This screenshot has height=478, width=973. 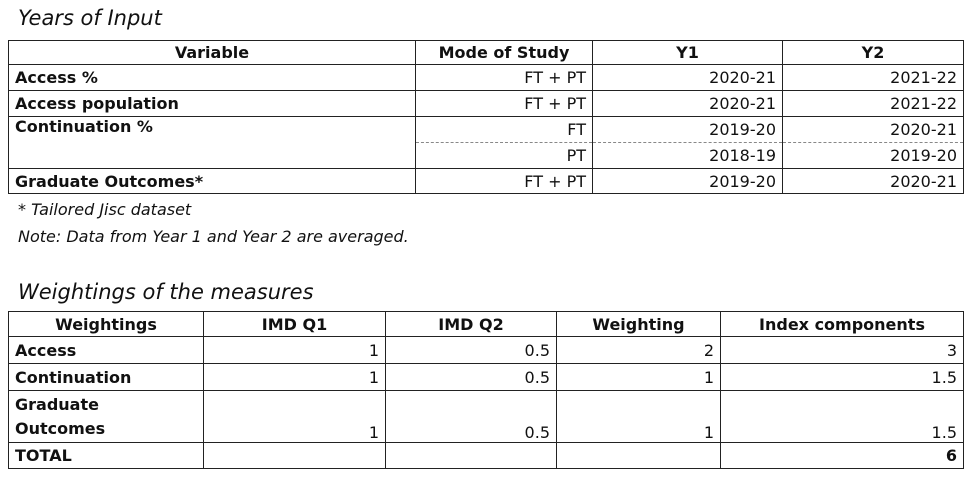 What do you see at coordinates (212, 77) in the screenshot?
I see `cell: Access %` at bounding box center [212, 77].